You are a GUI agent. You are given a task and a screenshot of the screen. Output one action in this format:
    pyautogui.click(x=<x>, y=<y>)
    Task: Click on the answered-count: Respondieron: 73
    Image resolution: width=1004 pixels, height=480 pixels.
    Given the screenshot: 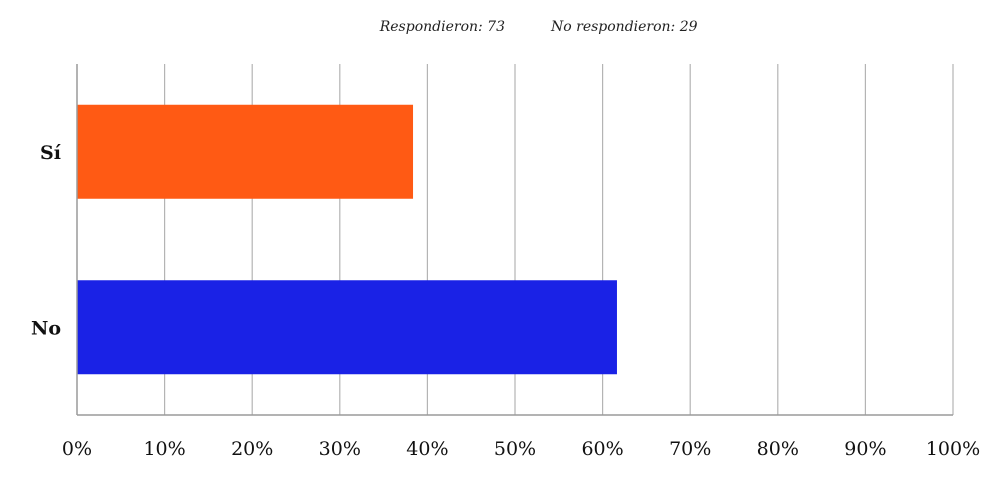 What is the action you would take?
    pyautogui.click(x=442, y=27)
    